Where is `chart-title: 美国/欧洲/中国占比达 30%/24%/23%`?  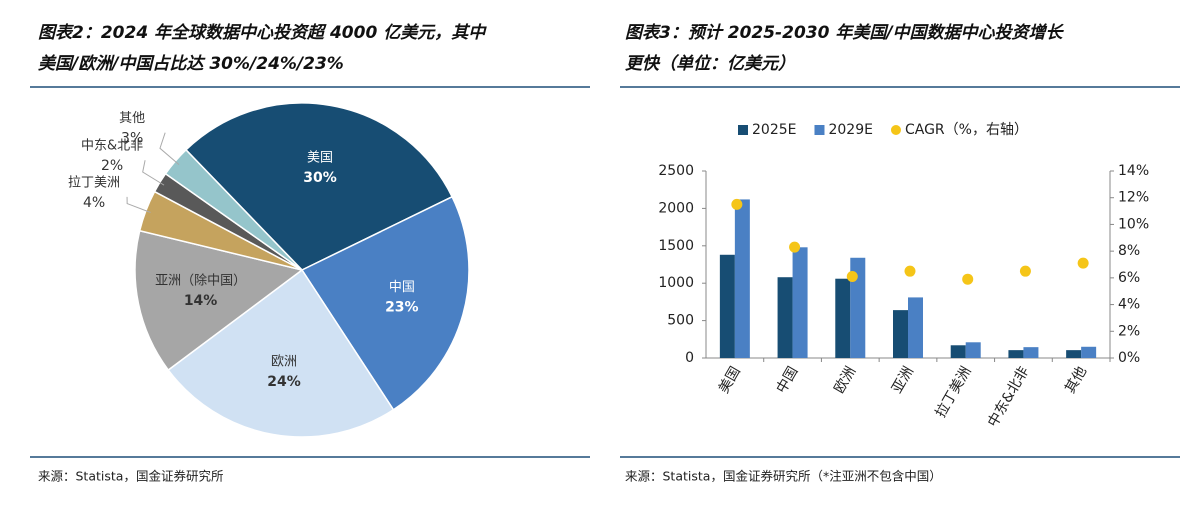 chart-title: 美国/欧洲/中国占比达 30%/24%/23% is located at coordinates (191, 64).